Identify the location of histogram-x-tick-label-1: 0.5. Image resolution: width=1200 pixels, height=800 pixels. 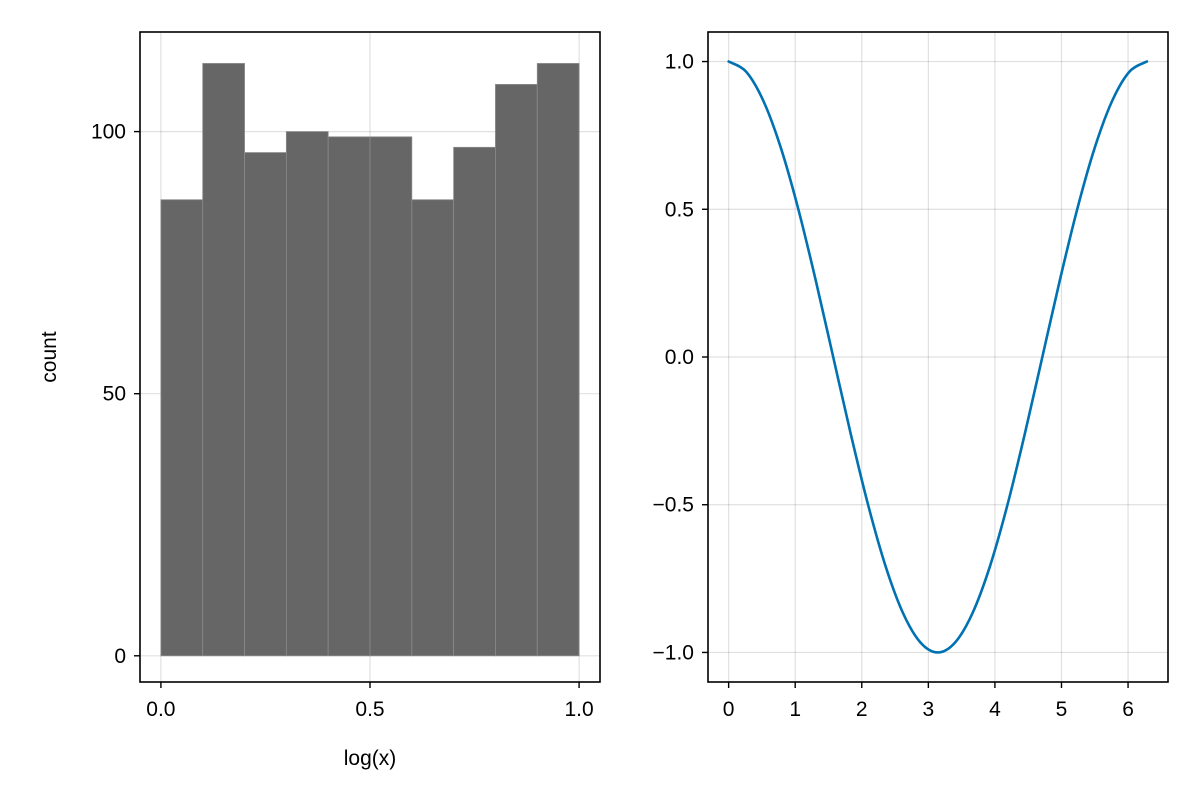
(369, 709).